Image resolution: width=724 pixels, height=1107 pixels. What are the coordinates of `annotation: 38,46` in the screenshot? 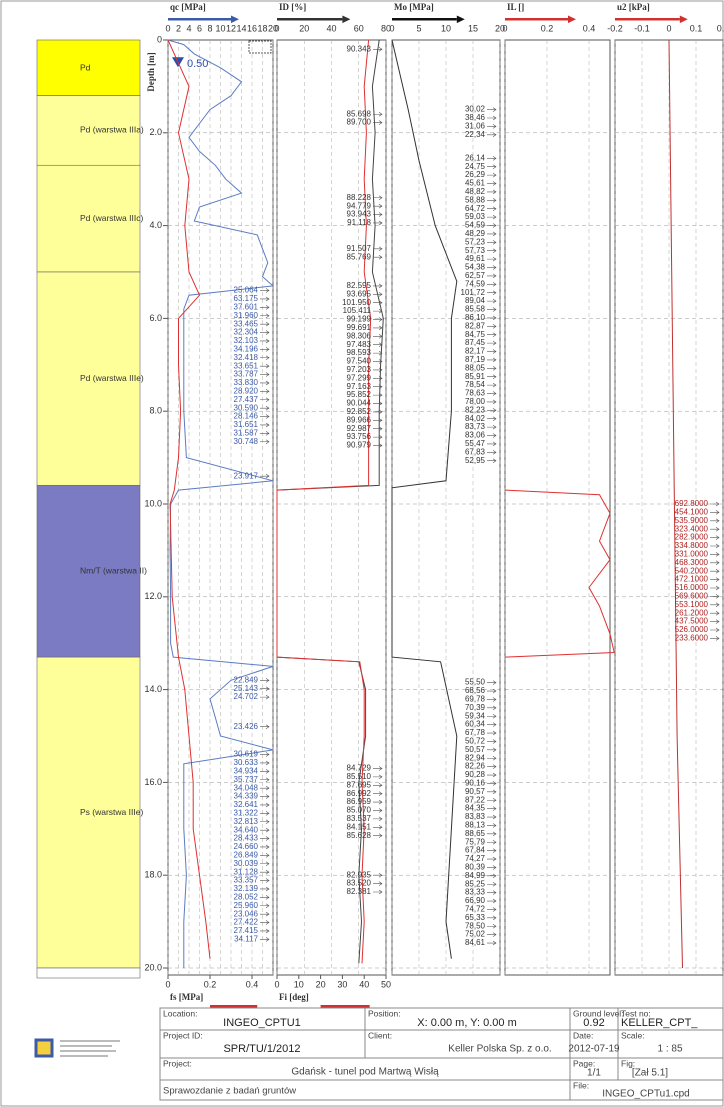 It's located at (475, 117).